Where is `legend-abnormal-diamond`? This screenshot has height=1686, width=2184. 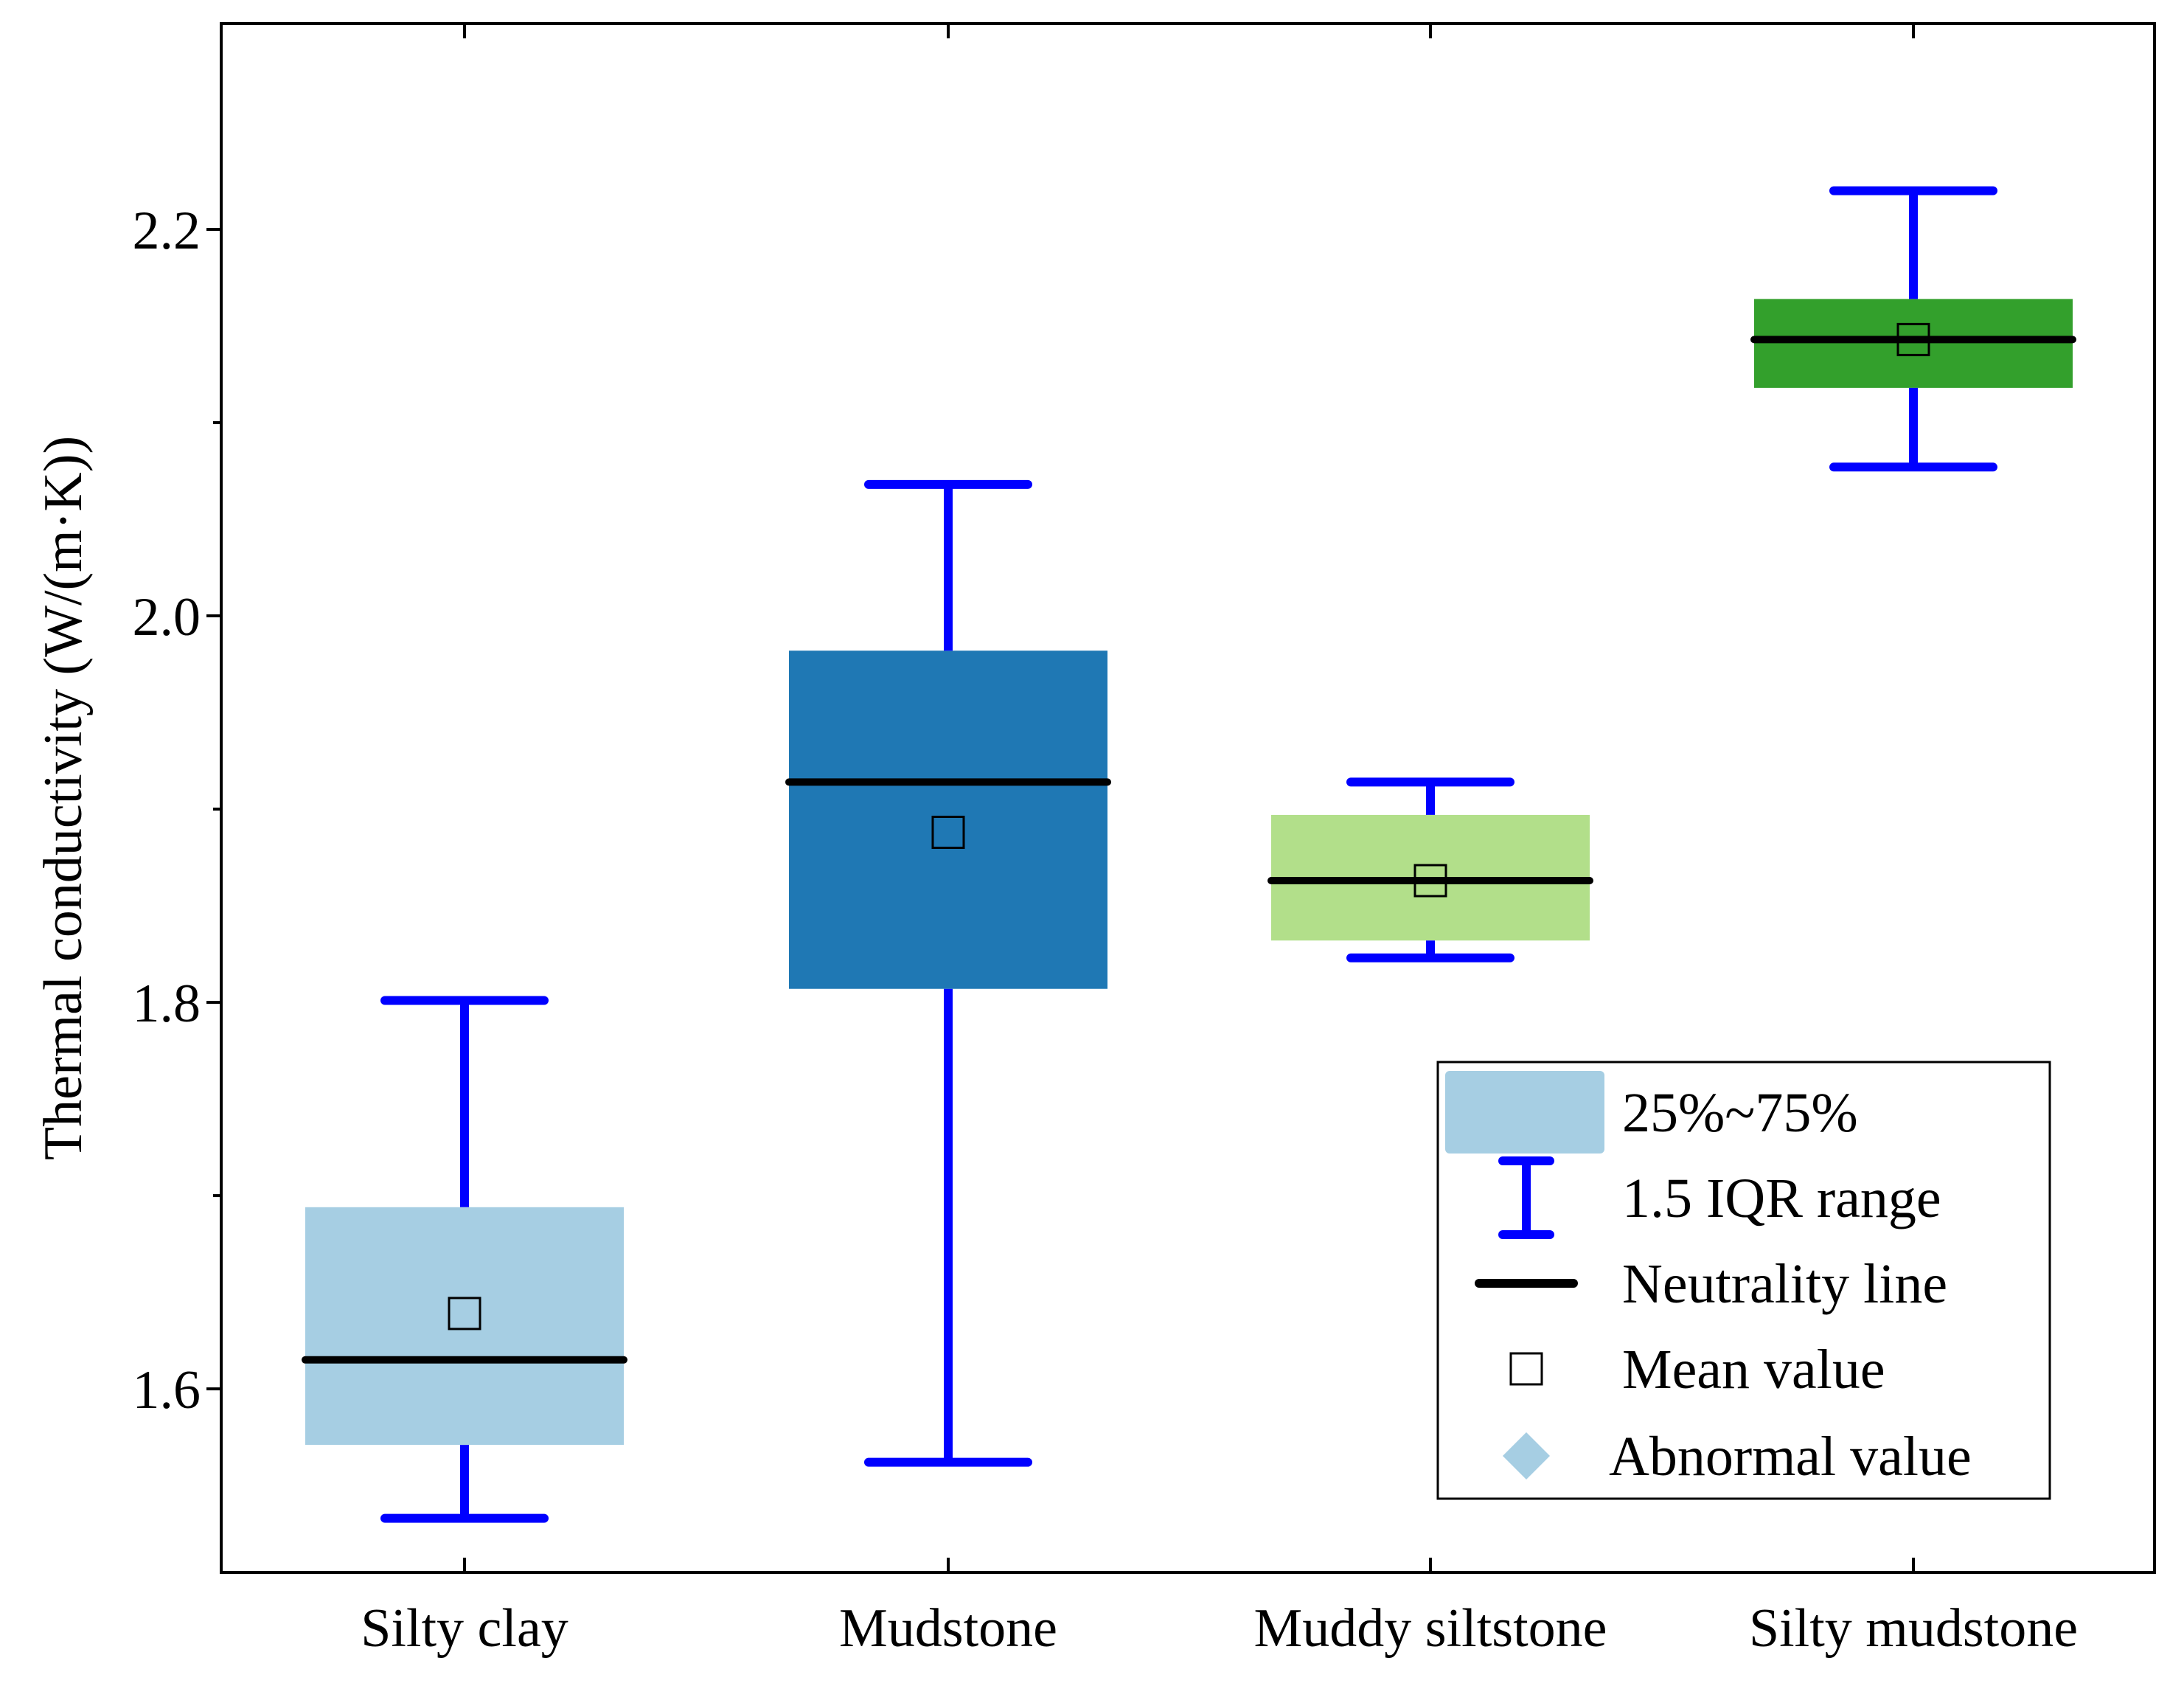
legend-abnormal-diamond is located at coordinates (1526, 1455).